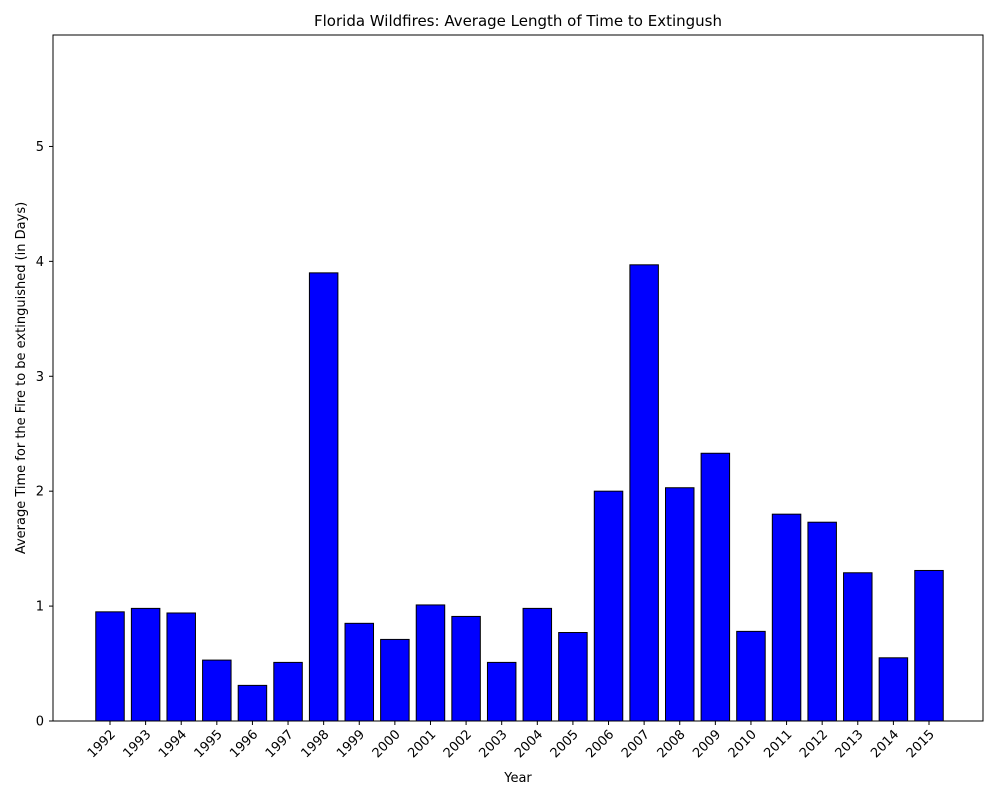 This screenshot has width=1000, height=800. I want to click on x-tick-label: 1996, so click(244, 744).